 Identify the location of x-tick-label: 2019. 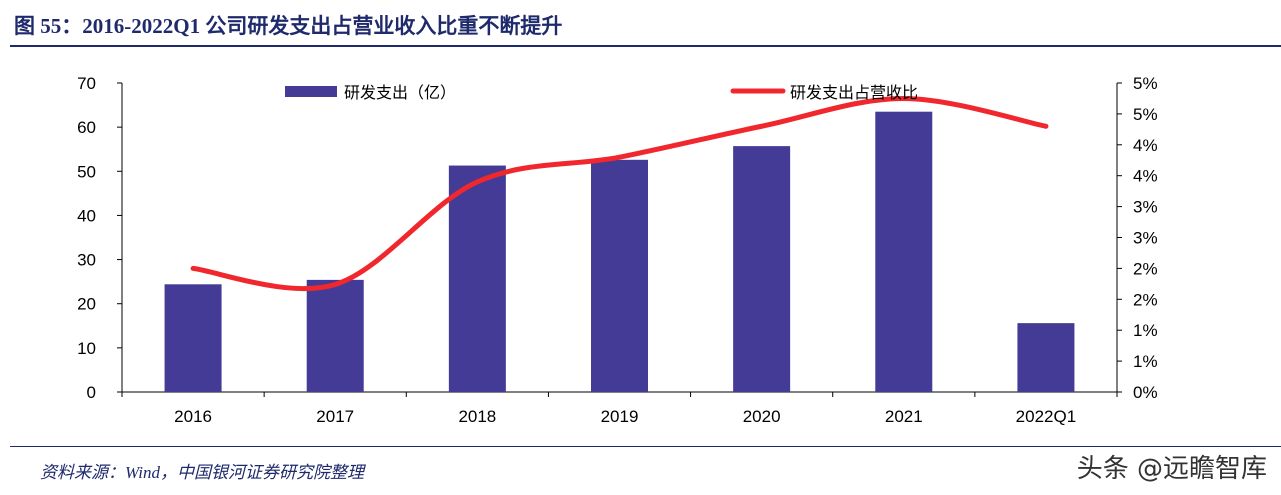
(620, 416).